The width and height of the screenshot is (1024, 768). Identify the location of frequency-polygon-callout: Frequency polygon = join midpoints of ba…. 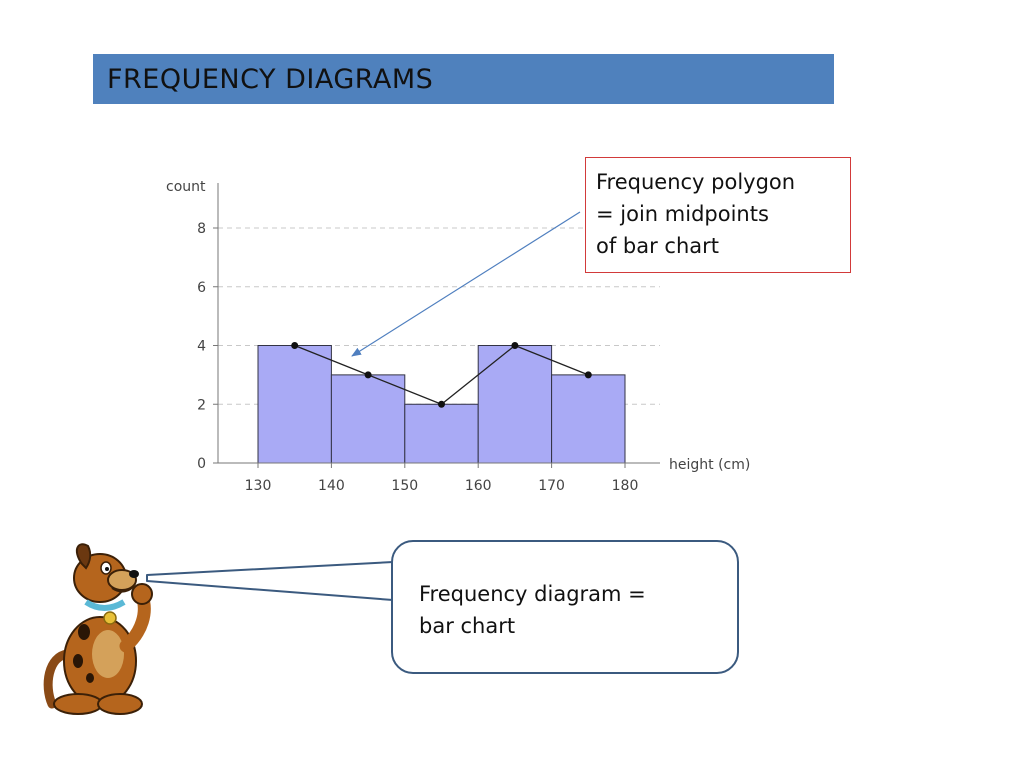
(718, 215).